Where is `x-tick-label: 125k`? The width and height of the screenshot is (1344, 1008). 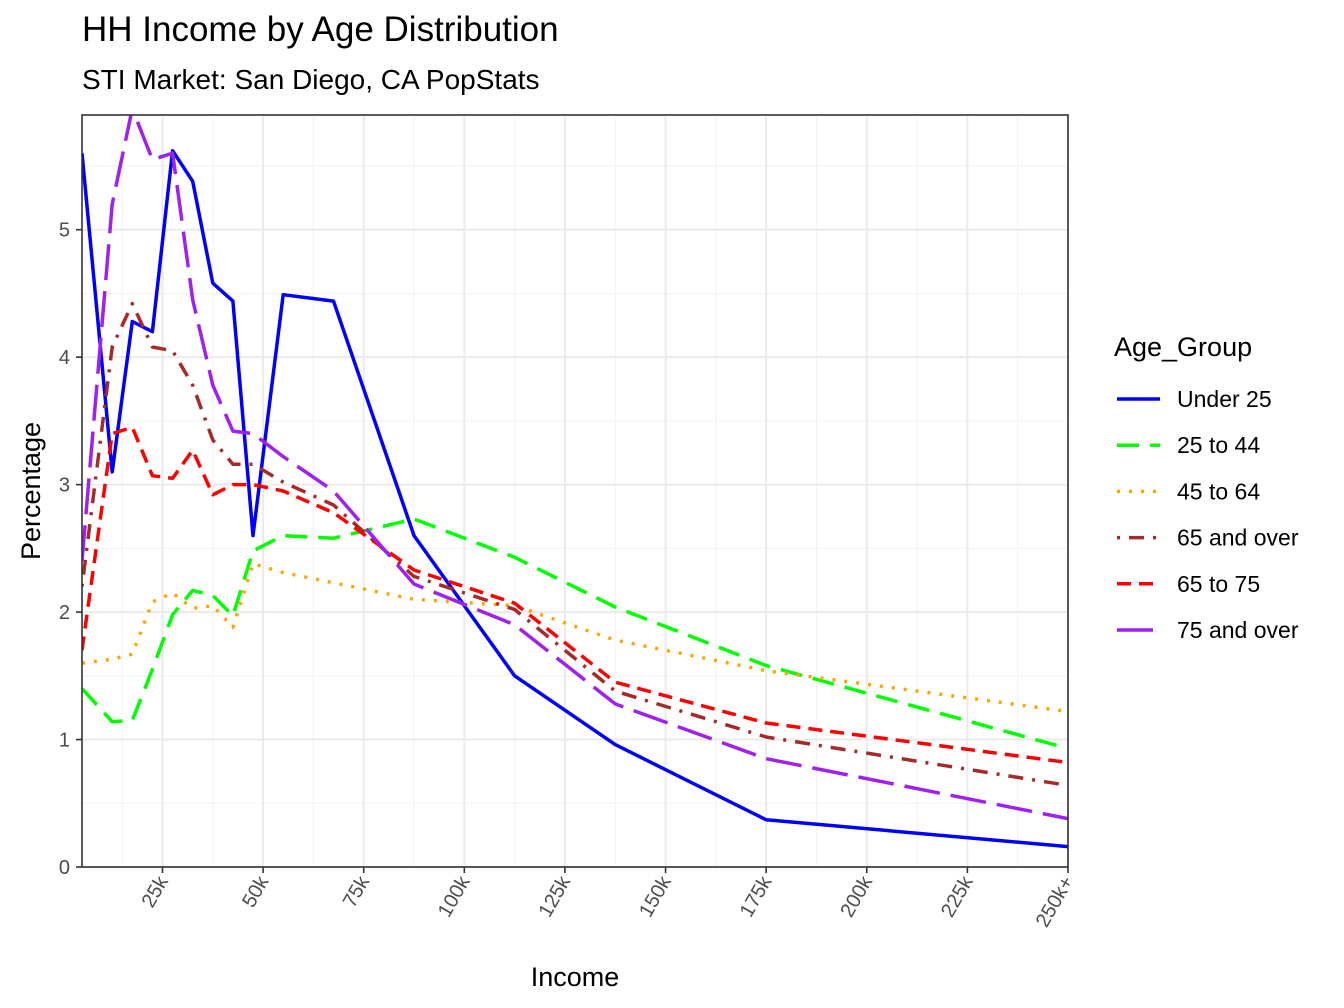
x-tick-label: 125k is located at coordinates (555, 896).